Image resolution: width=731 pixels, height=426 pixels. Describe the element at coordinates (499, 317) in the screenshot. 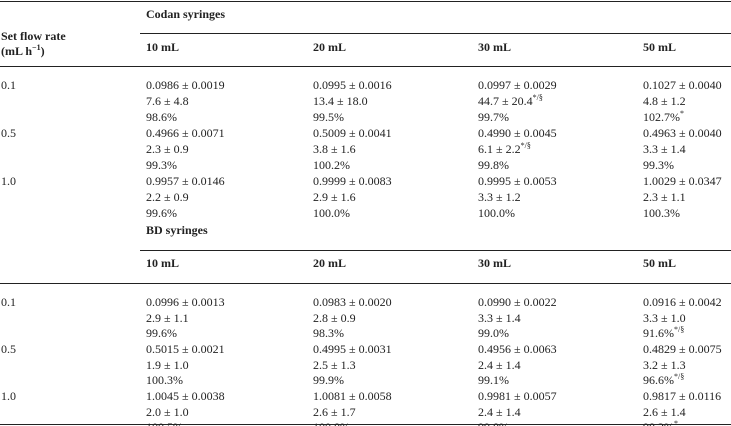

I see `cell-line: 3.3 ± 1.4` at that location.